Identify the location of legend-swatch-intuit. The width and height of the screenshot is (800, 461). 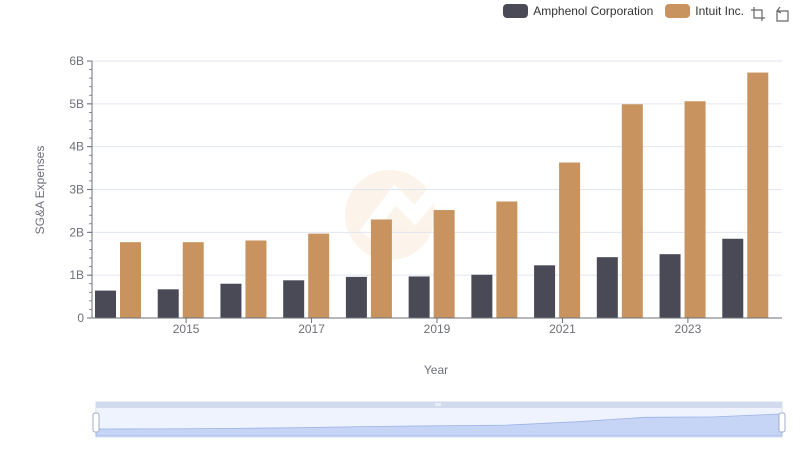
(678, 11).